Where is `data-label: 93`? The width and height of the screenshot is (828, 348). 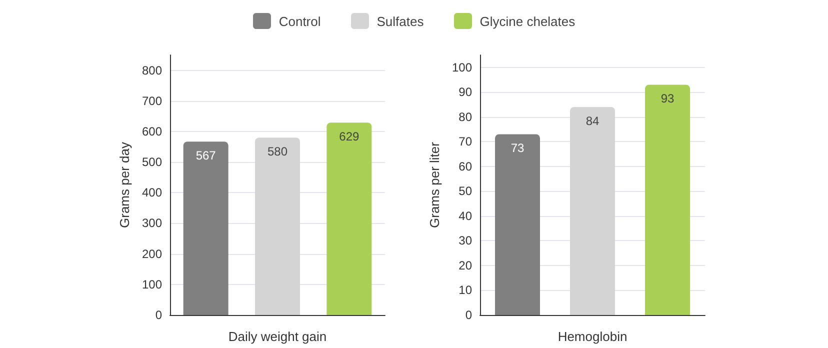
data-label: 93 is located at coordinates (667, 99).